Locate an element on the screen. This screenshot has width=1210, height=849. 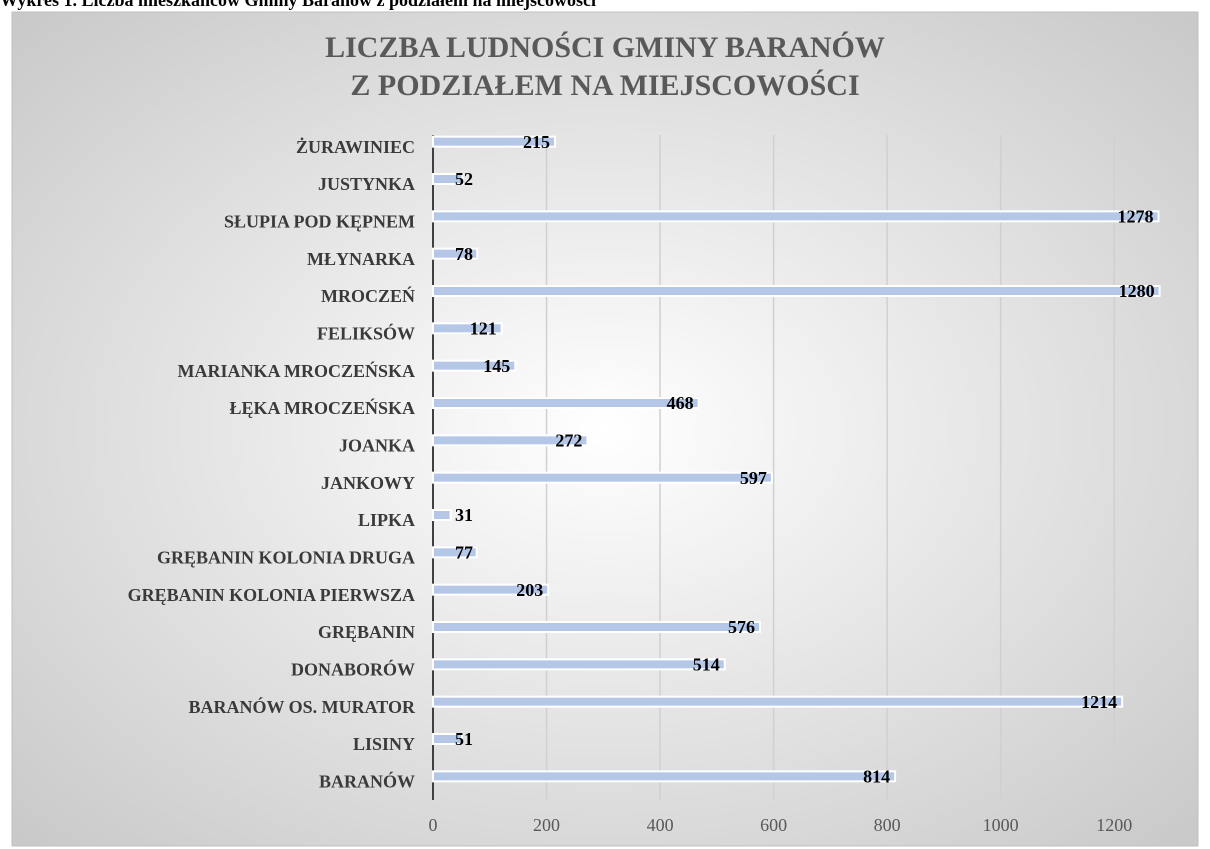
category-label: LIPKA is located at coordinates (386, 520).